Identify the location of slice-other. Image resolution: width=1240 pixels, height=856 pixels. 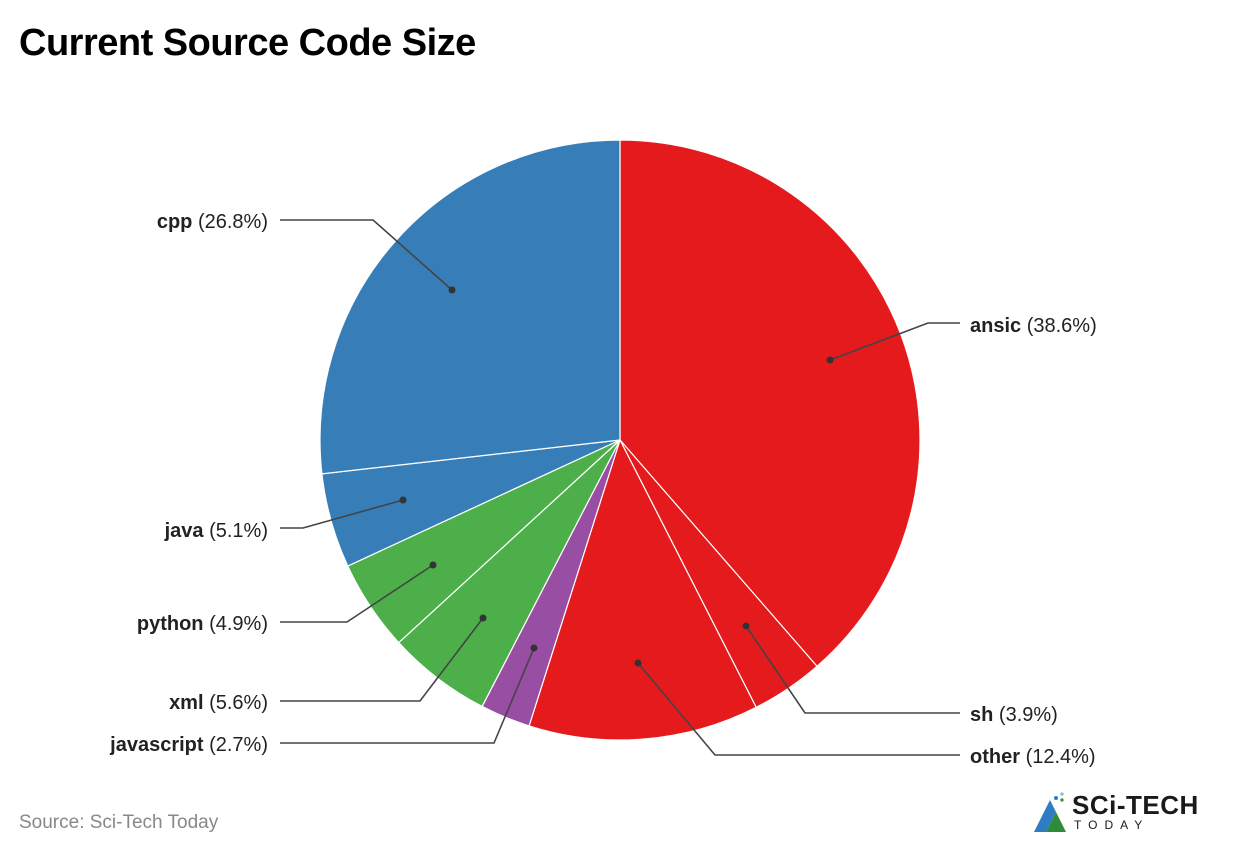
(643, 589).